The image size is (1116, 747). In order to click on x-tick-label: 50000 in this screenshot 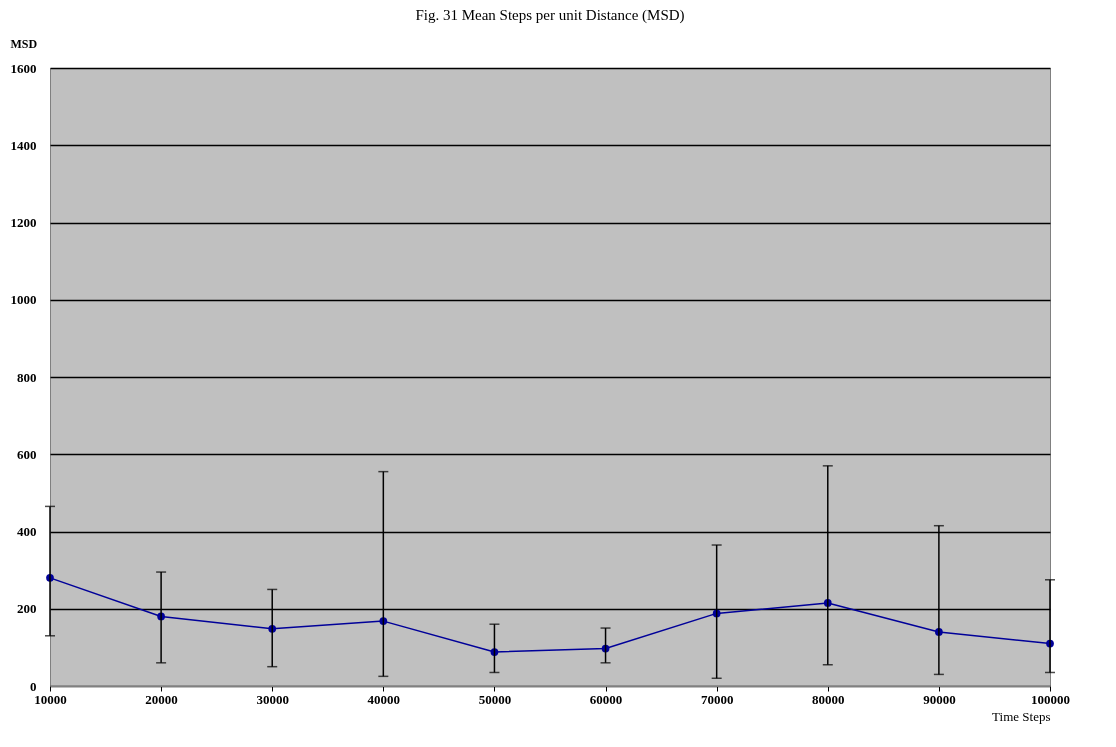, I will do `click(495, 699)`.